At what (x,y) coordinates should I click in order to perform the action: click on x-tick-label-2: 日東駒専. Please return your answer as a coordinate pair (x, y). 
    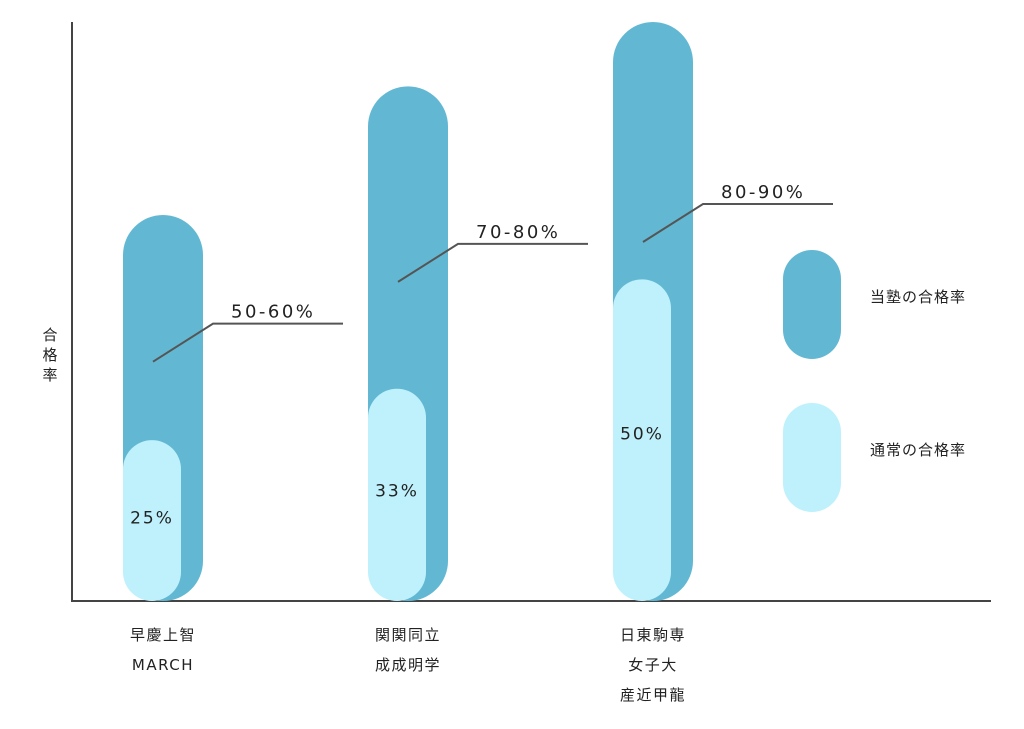
    Looking at the image, I should click on (653, 635).